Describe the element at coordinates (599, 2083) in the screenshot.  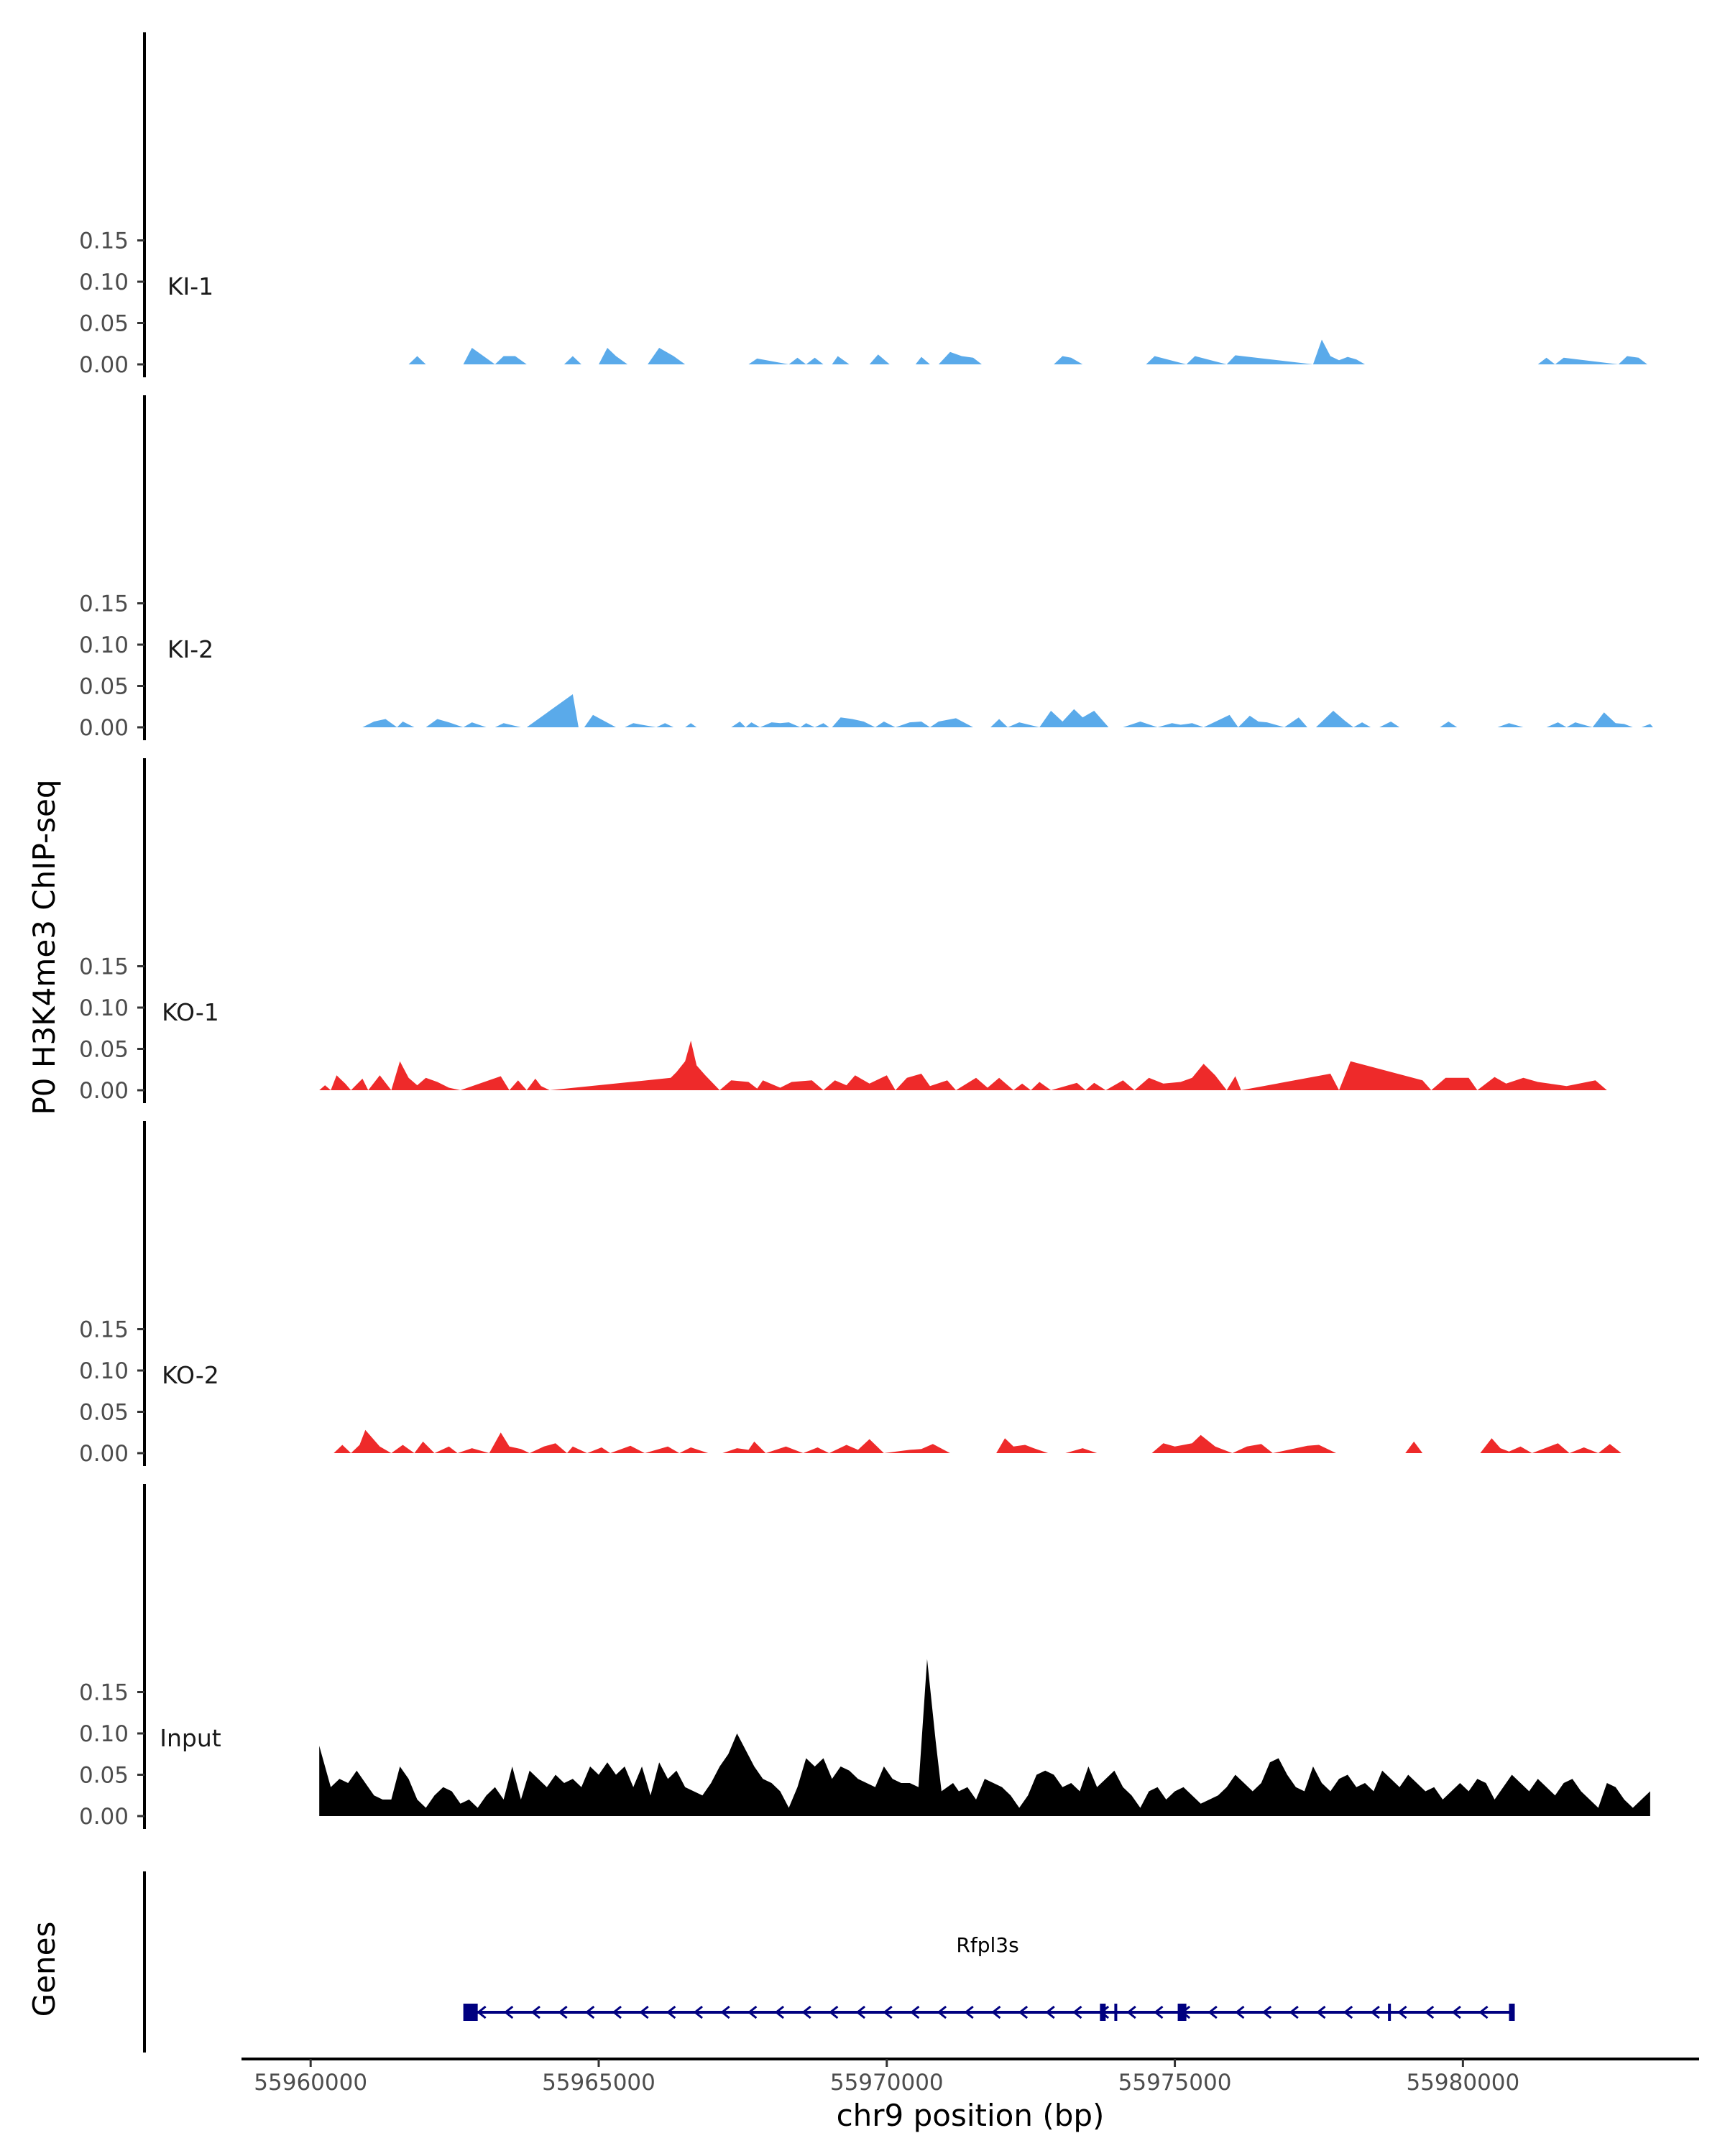
I see `x-tick-label: 55965000` at that location.